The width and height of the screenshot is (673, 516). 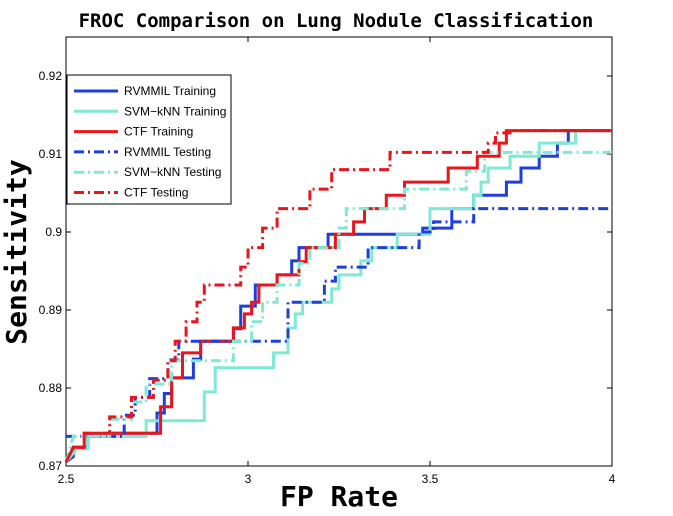 What do you see at coordinates (612, 479) in the screenshot?
I see `x-tick-label: 4` at bounding box center [612, 479].